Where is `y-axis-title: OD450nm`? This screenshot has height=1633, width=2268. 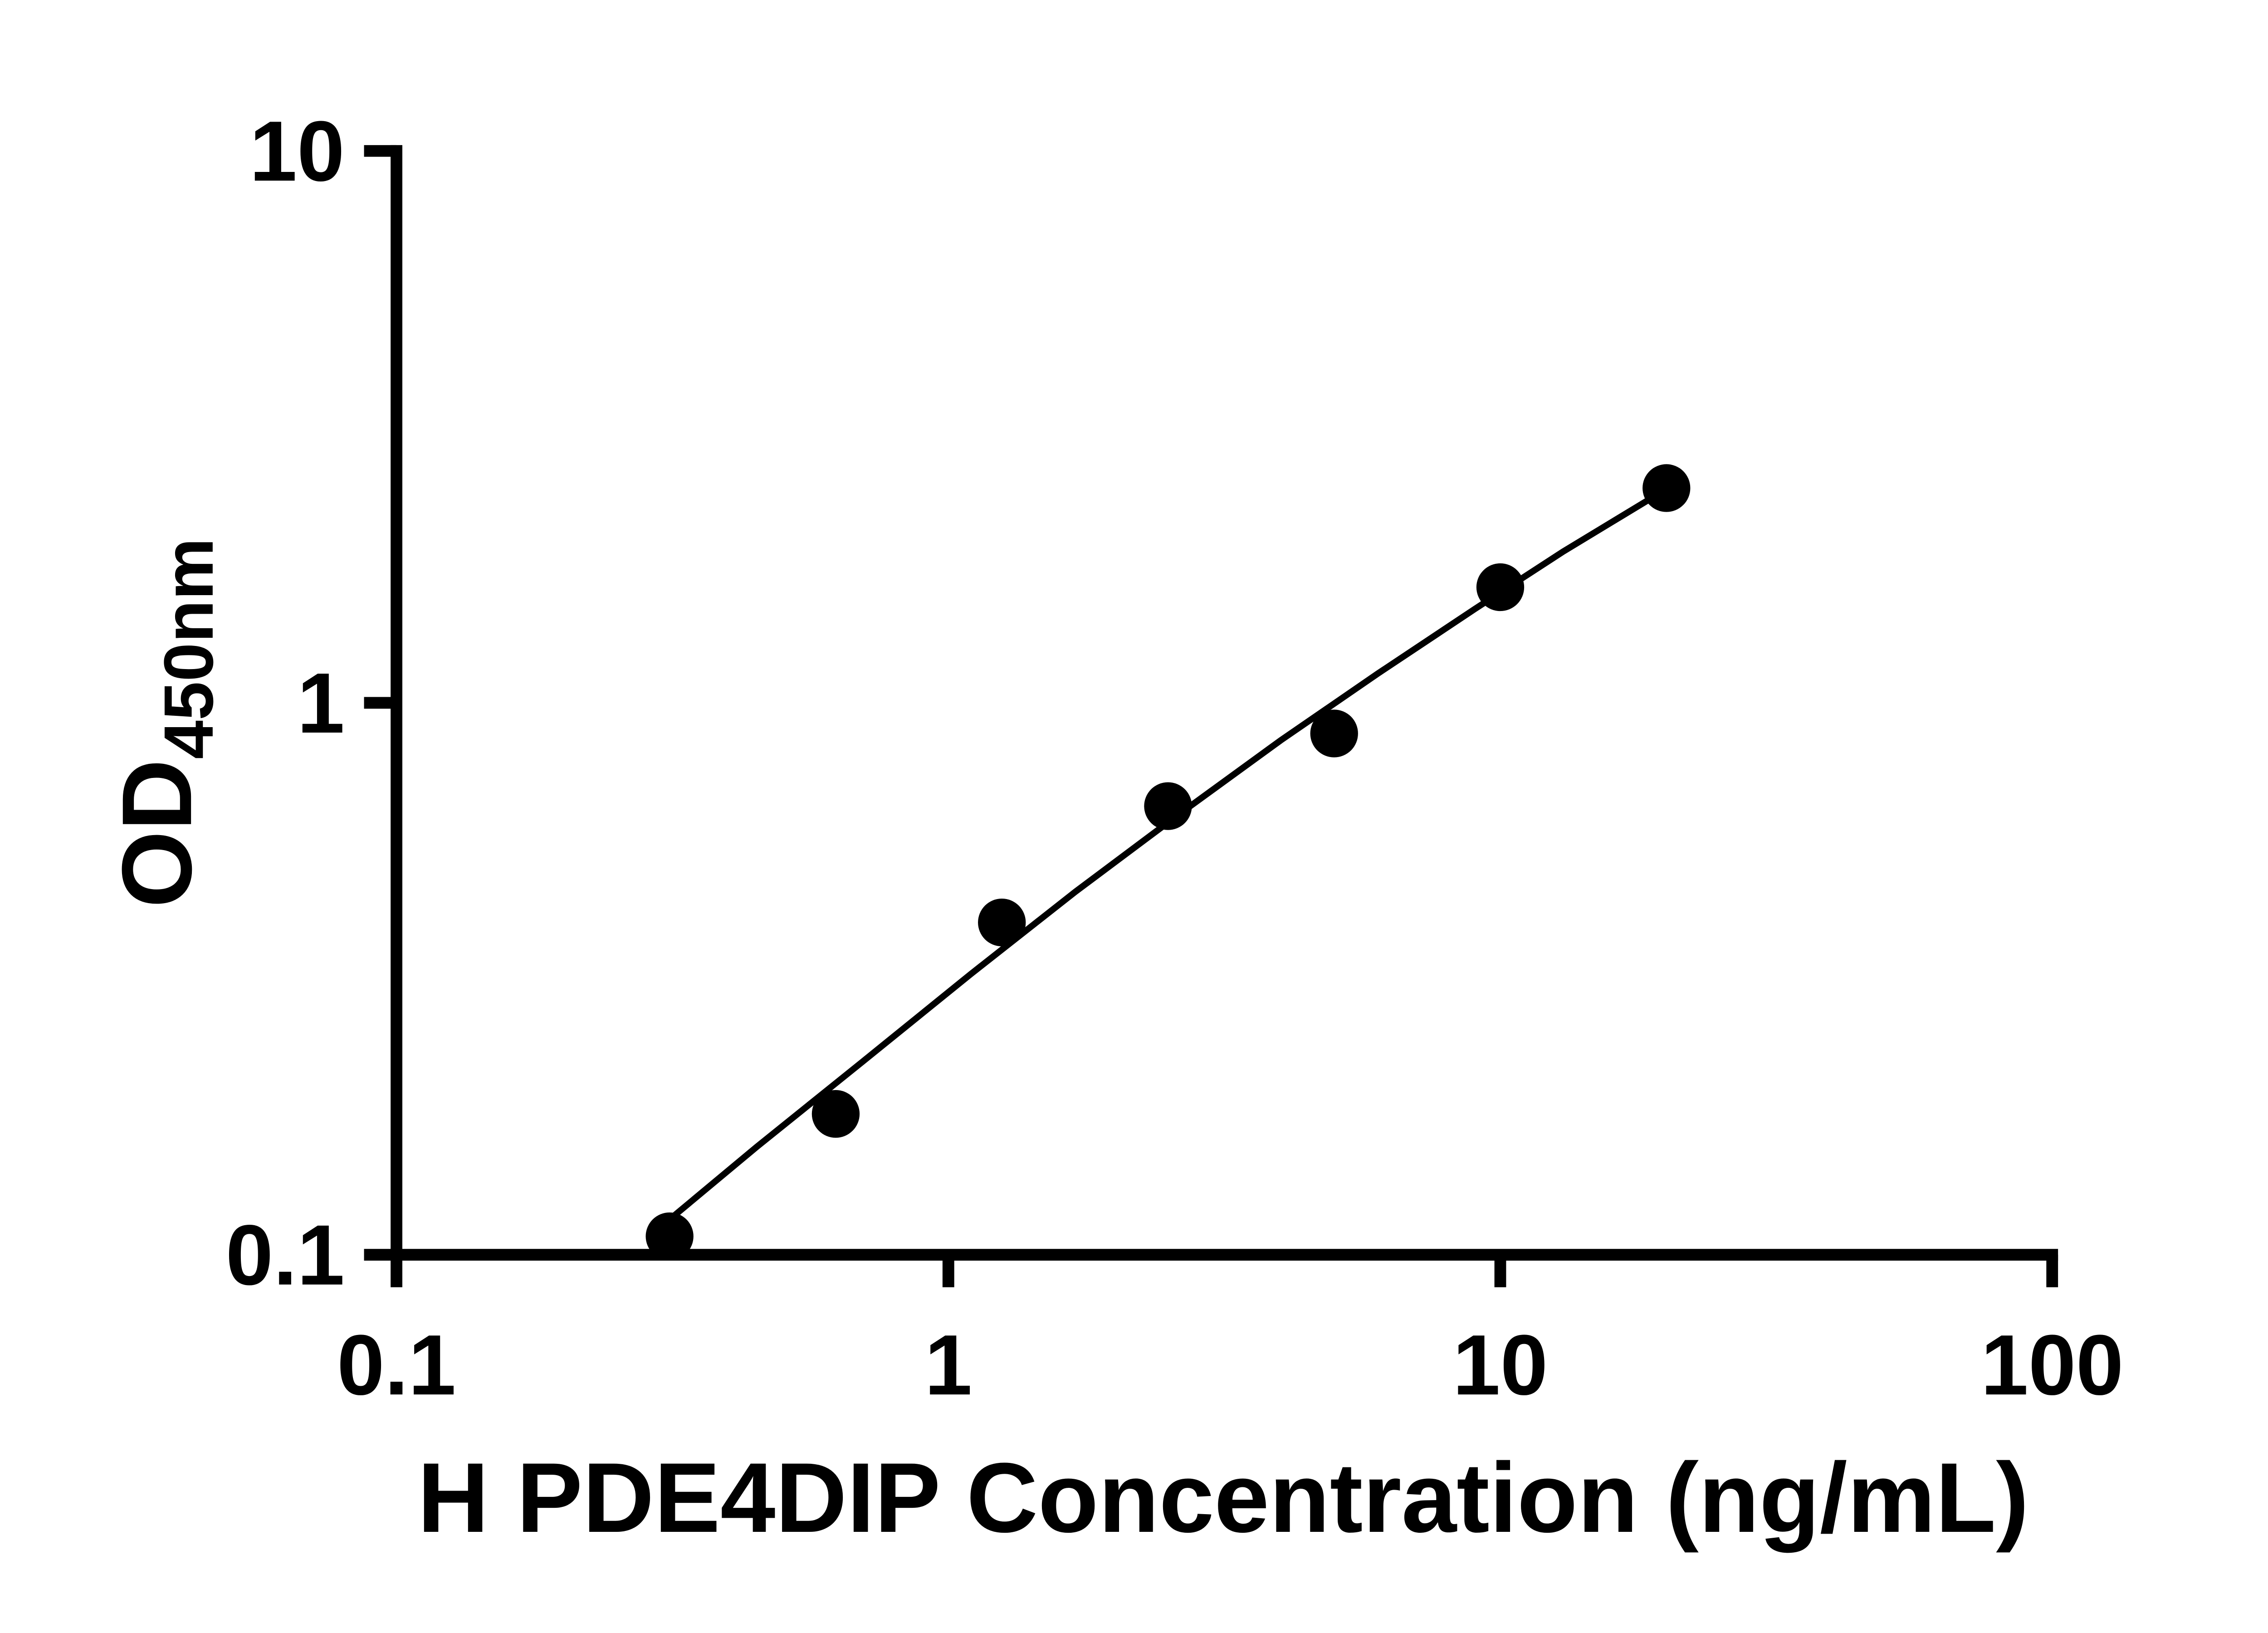
y-axis-title: OD450nm is located at coordinates (165, 723).